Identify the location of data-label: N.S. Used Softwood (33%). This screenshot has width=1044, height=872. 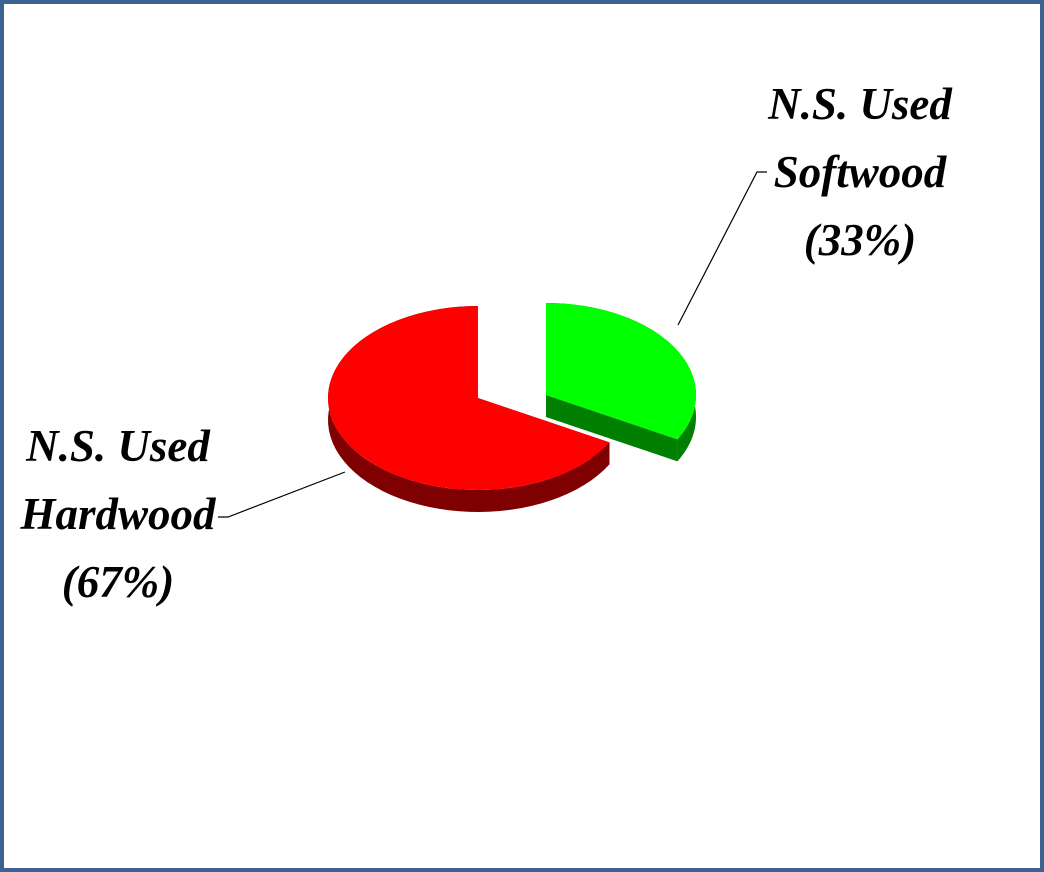
(860, 172).